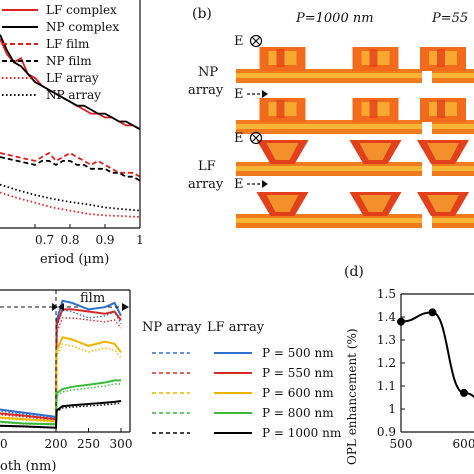 This screenshot has width=474, height=474. What do you see at coordinates (206, 184) in the screenshot?
I see `panel-b-row-label-lf-2: array` at bounding box center [206, 184].